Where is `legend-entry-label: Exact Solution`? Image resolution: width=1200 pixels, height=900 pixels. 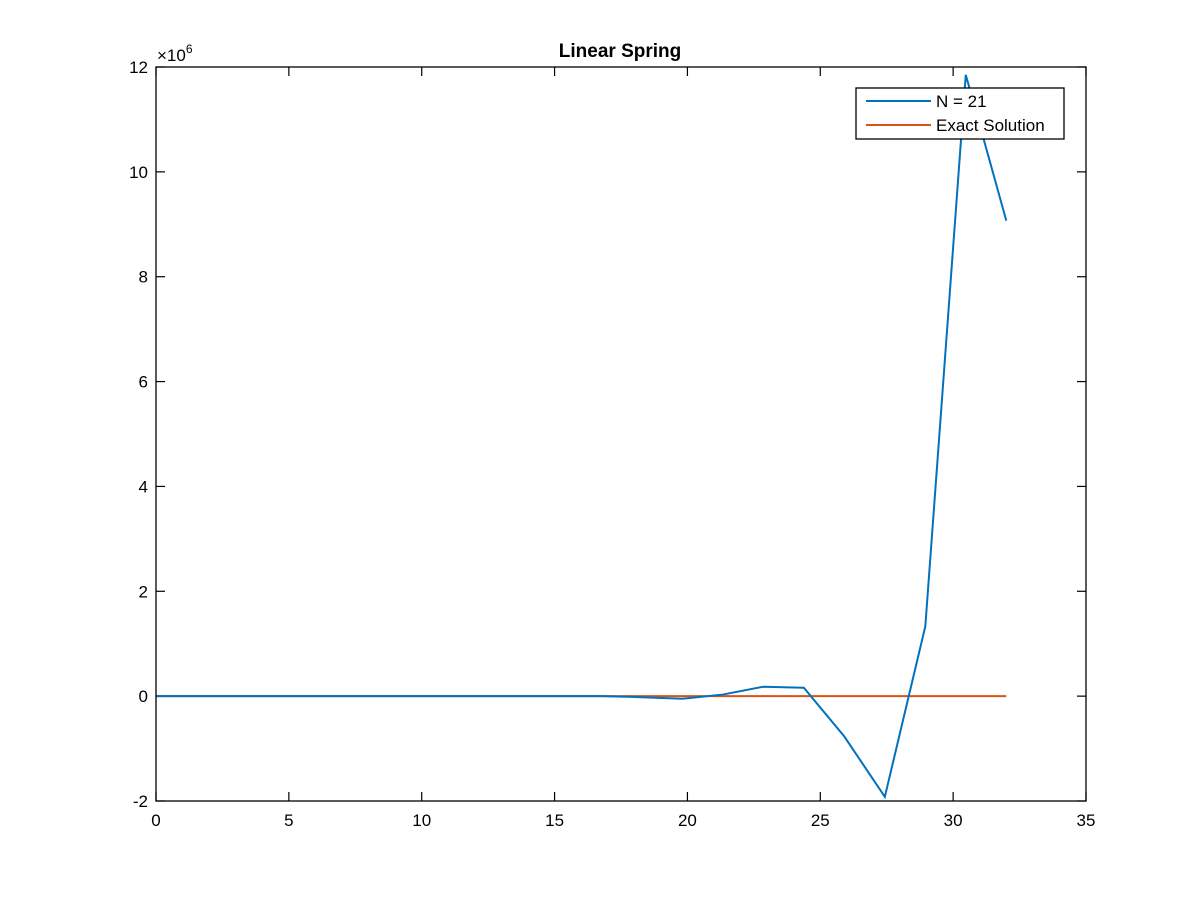 legend-entry-label: Exact Solution is located at coordinates (990, 125).